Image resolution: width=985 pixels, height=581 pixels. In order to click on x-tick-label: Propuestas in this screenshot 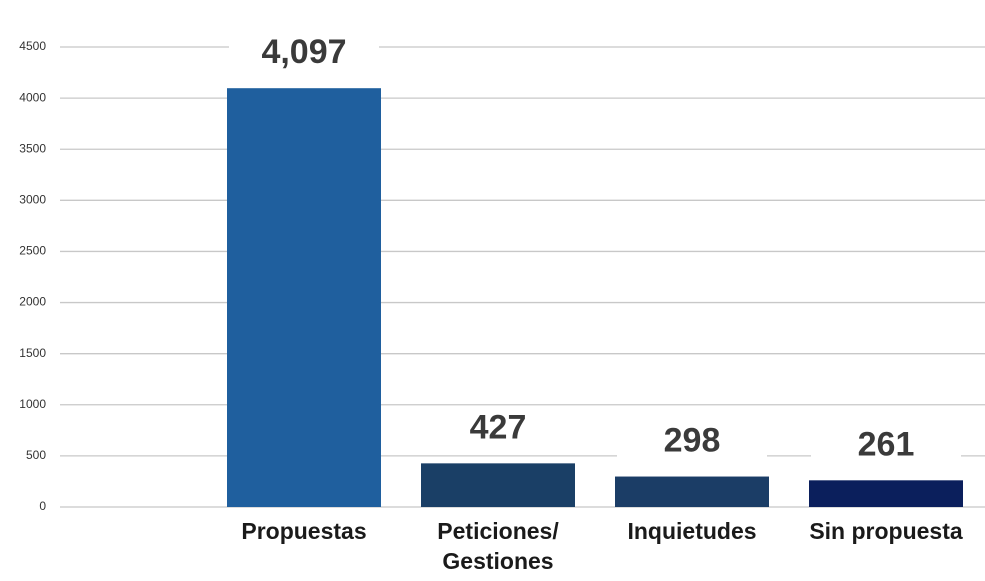, I will do `click(304, 531)`.